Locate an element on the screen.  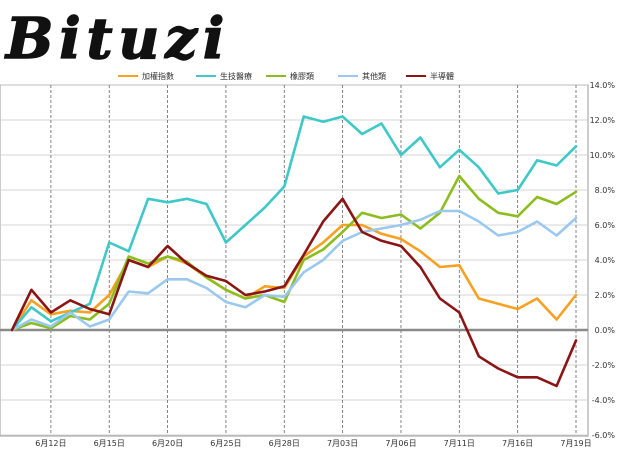
y-tick-label: 8.0% is located at coordinates (605, 190).